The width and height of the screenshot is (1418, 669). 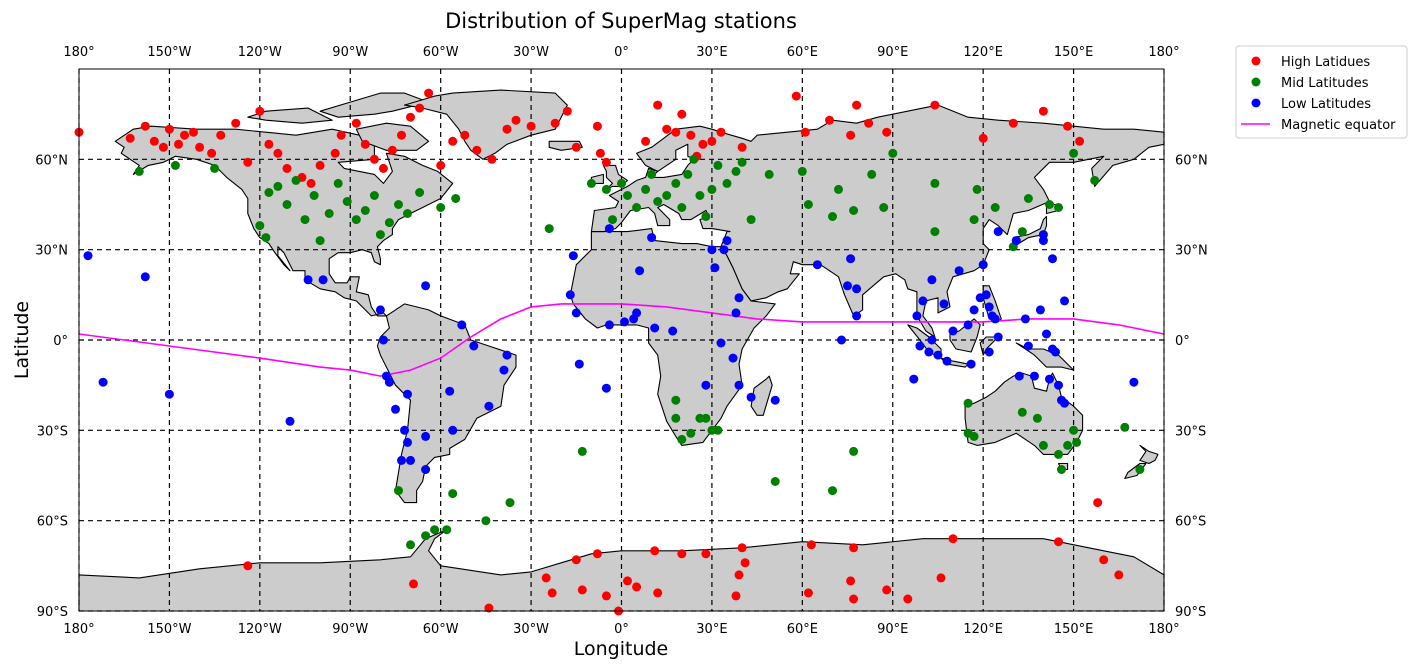 What do you see at coordinates (260, 52) in the screenshot?
I see `x-tick-top-2: 120°W` at bounding box center [260, 52].